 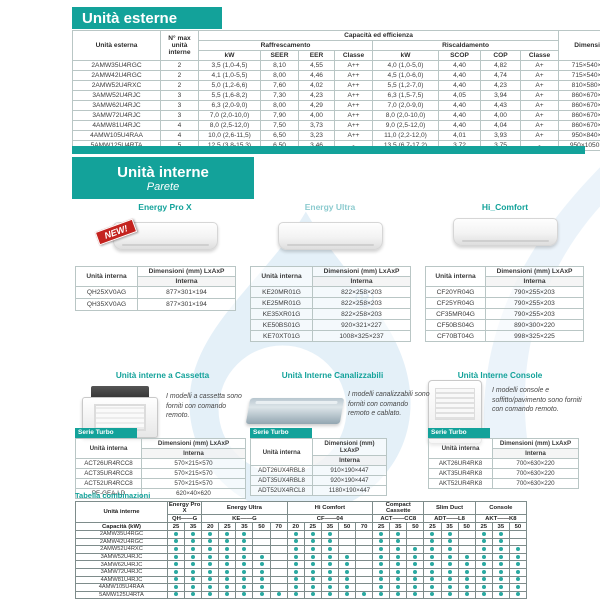 What do you see at coordinates (193, 526) in the screenshot?
I see `combo-size-label: 35` at bounding box center [193, 526].